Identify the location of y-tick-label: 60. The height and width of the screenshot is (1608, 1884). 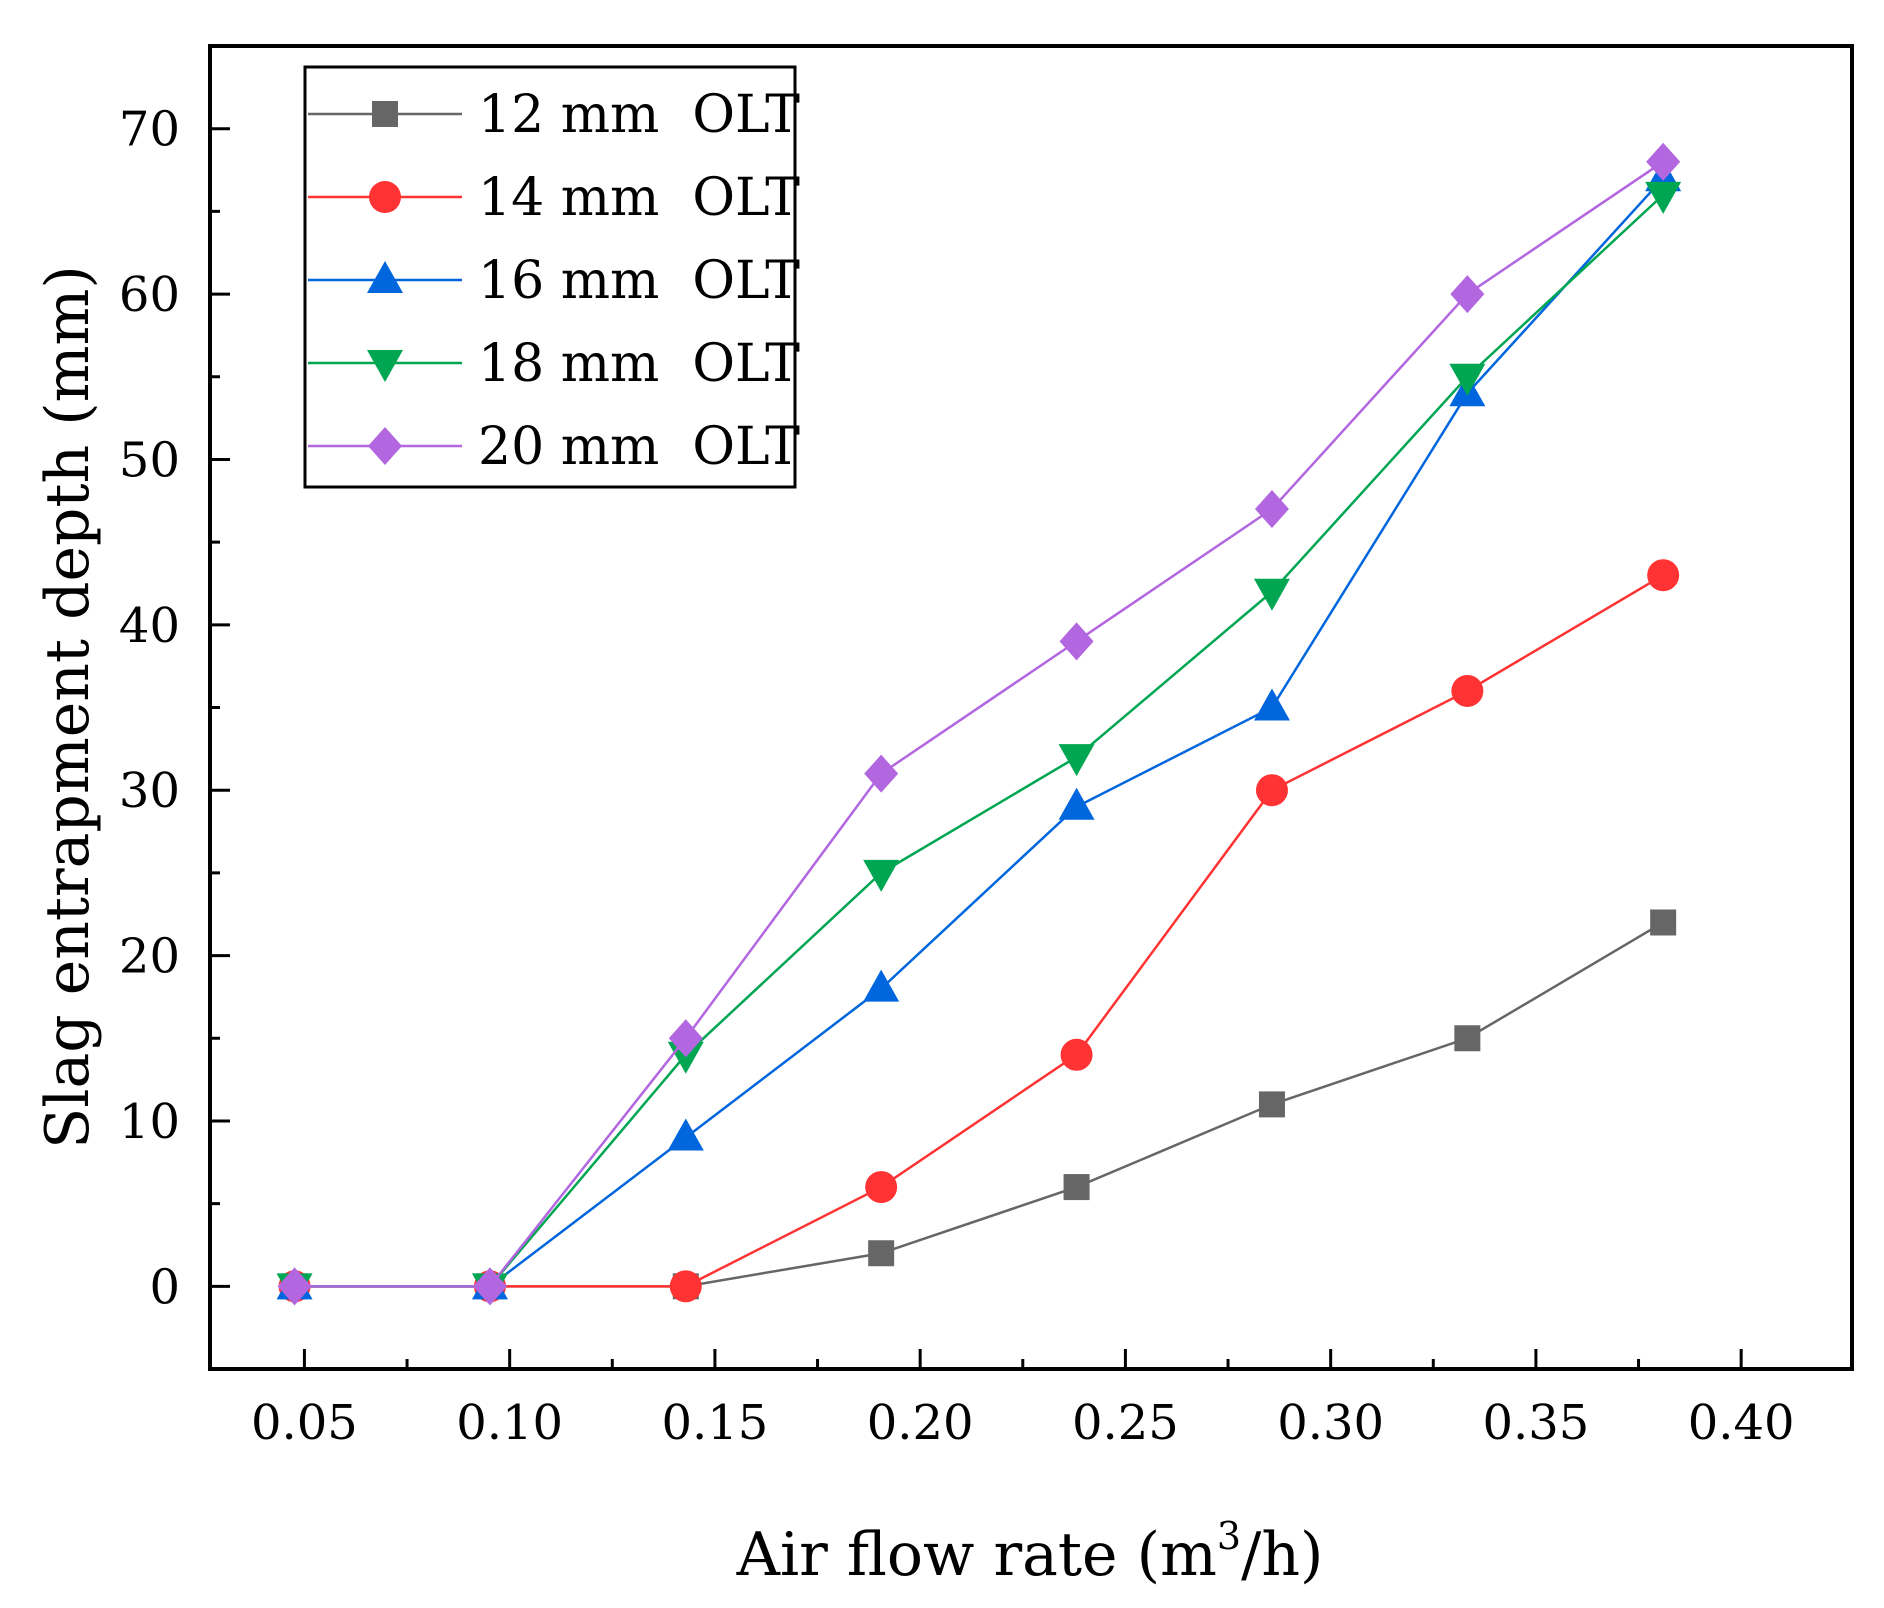
(149, 295).